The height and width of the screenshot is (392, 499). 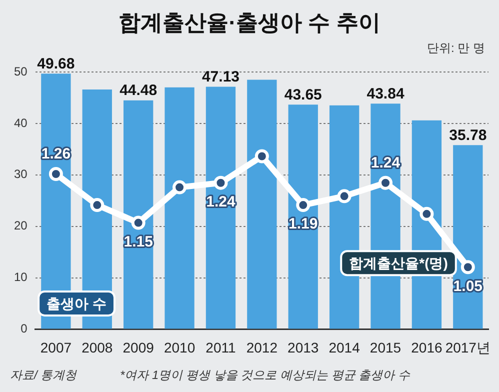 What do you see at coordinates (97, 347) in the screenshot?
I see `x-tick-label: 2008` at bounding box center [97, 347].